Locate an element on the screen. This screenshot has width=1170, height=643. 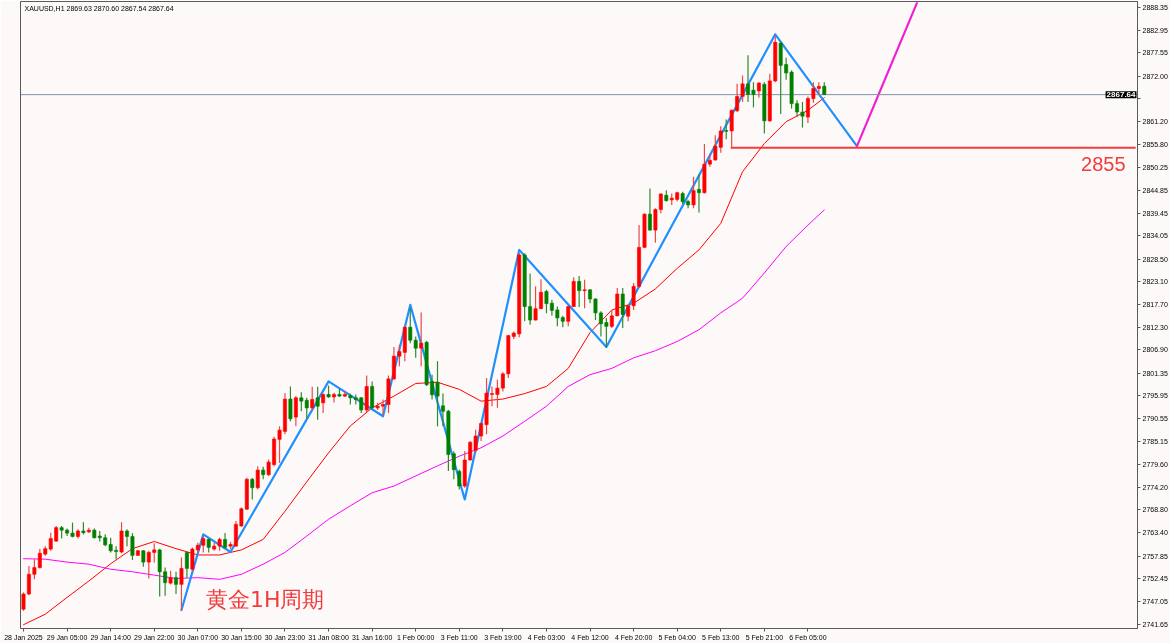
ref-line-label: 2867.64 is located at coordinates (1121, 95).